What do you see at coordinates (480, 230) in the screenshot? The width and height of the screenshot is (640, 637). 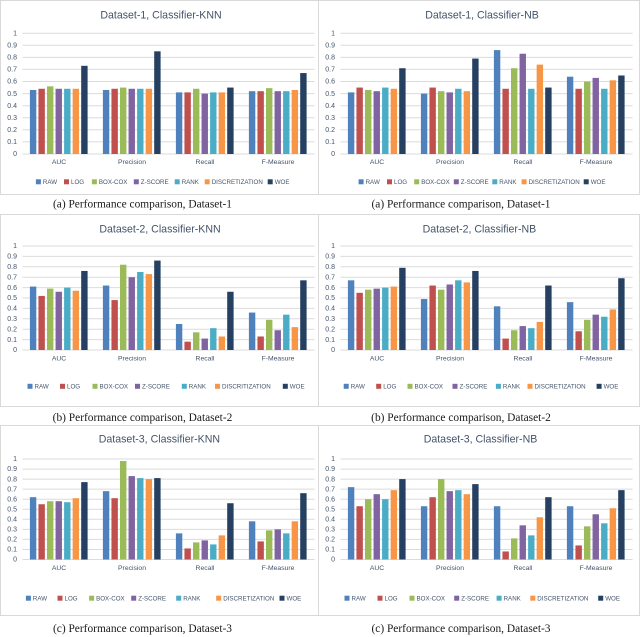 I see `svg-text: Dataset-2, Classifier-NB` at bounding box center [480, 230].